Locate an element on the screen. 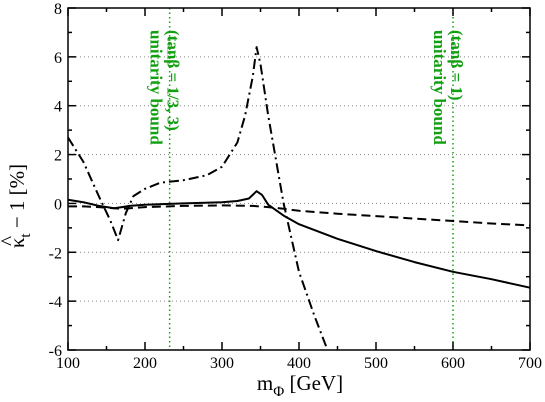 The height and width of the screenshot is (402, 545). y-tick-label: -4 is located at coordinates (55, 302).